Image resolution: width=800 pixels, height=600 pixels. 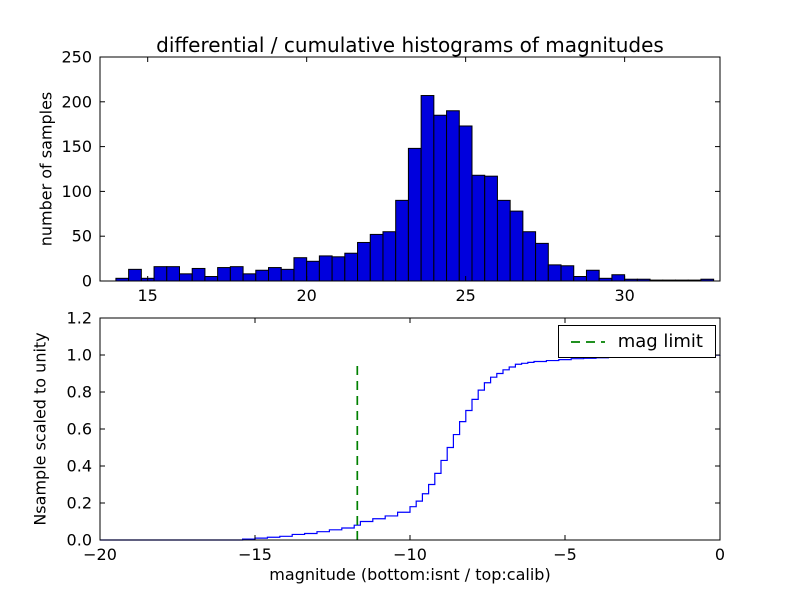 I want to click on y-tick-label: 0.4, so click(x=79, y=466).